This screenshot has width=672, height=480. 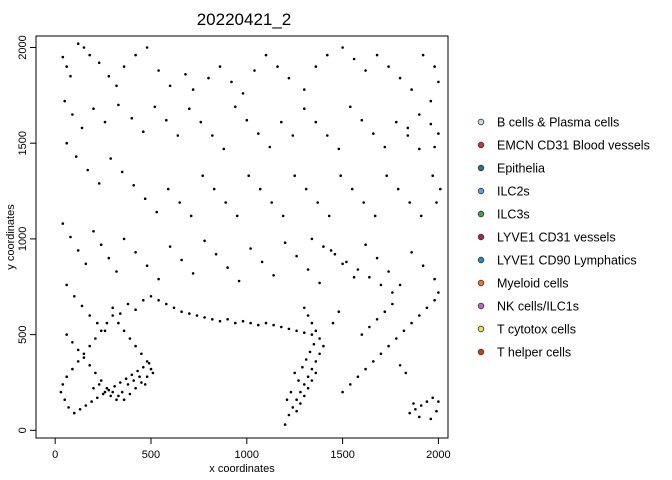 I want to click on y-tick-label: 1000, so click(x=23, y=239).